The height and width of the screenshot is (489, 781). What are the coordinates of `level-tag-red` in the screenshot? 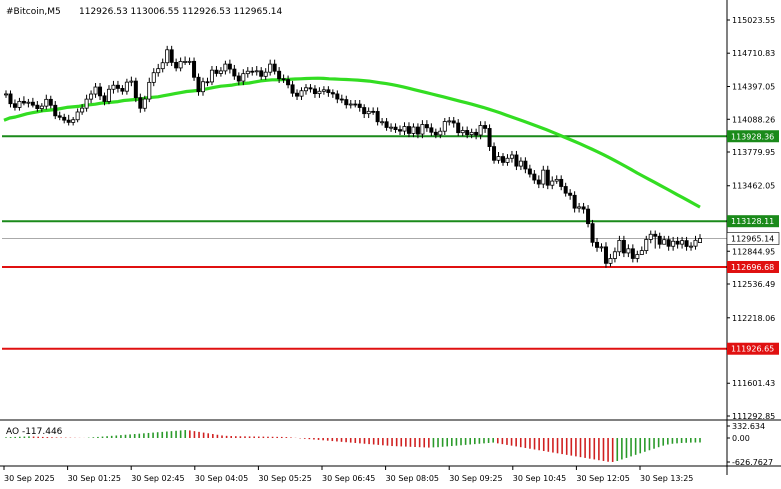 It's located at (753, 266).